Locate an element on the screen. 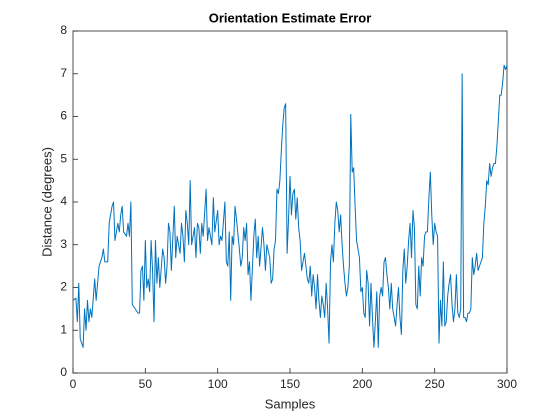 This screenshot has height=420, width=560. y-tick-label: 5 is located at coordinates (63, 158).